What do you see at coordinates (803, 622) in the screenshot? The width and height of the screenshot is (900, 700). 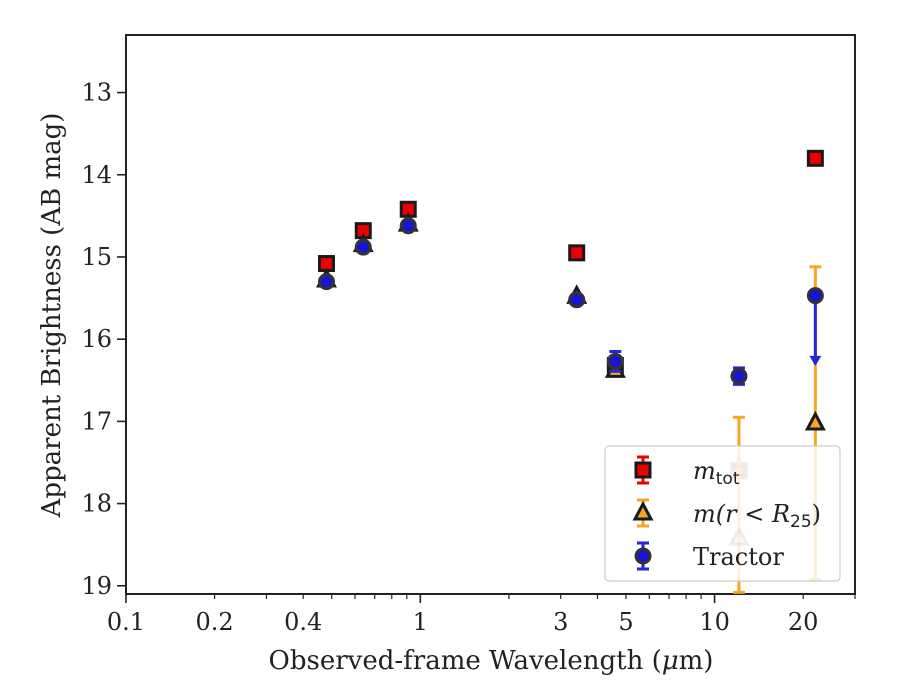 I see `x-tick-label: 20` at bounding box center [803, 622].